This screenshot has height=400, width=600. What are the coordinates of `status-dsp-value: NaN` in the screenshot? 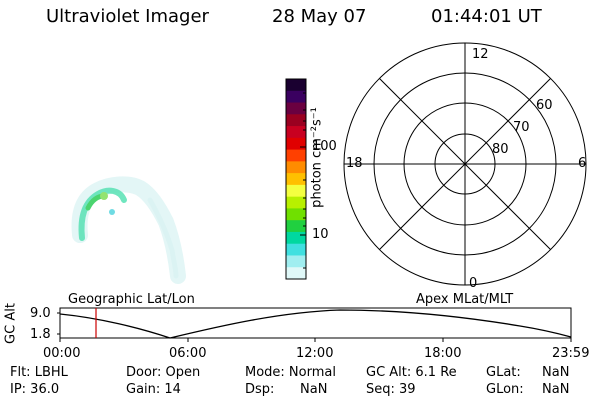 It's located at (314, 389).